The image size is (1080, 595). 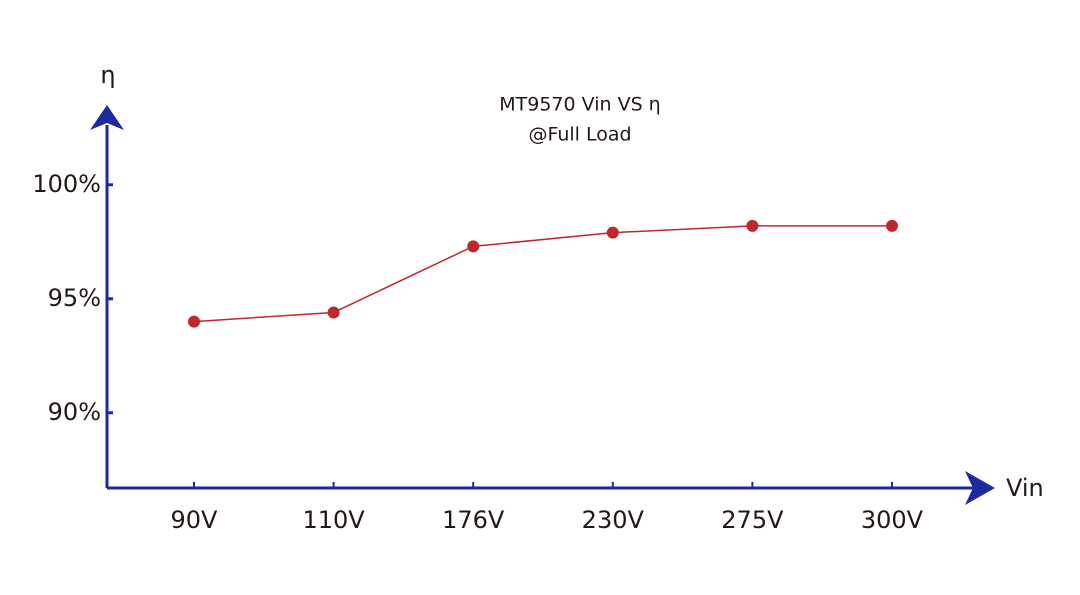 What do you see at coordinates (542, 274) in the screenshot?
I see `line` at bounding box center [542, 274].